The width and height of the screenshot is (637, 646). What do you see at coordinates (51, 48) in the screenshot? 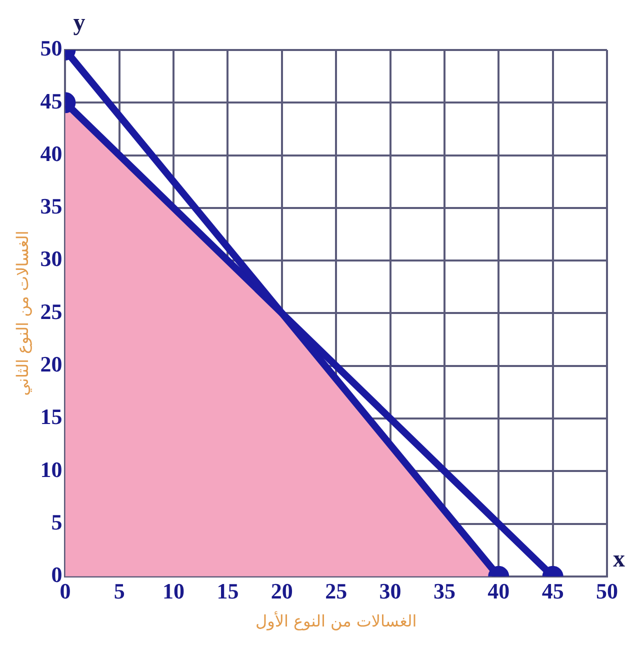
I see `y-tick-label: 50` at bounding box center [51, 48].